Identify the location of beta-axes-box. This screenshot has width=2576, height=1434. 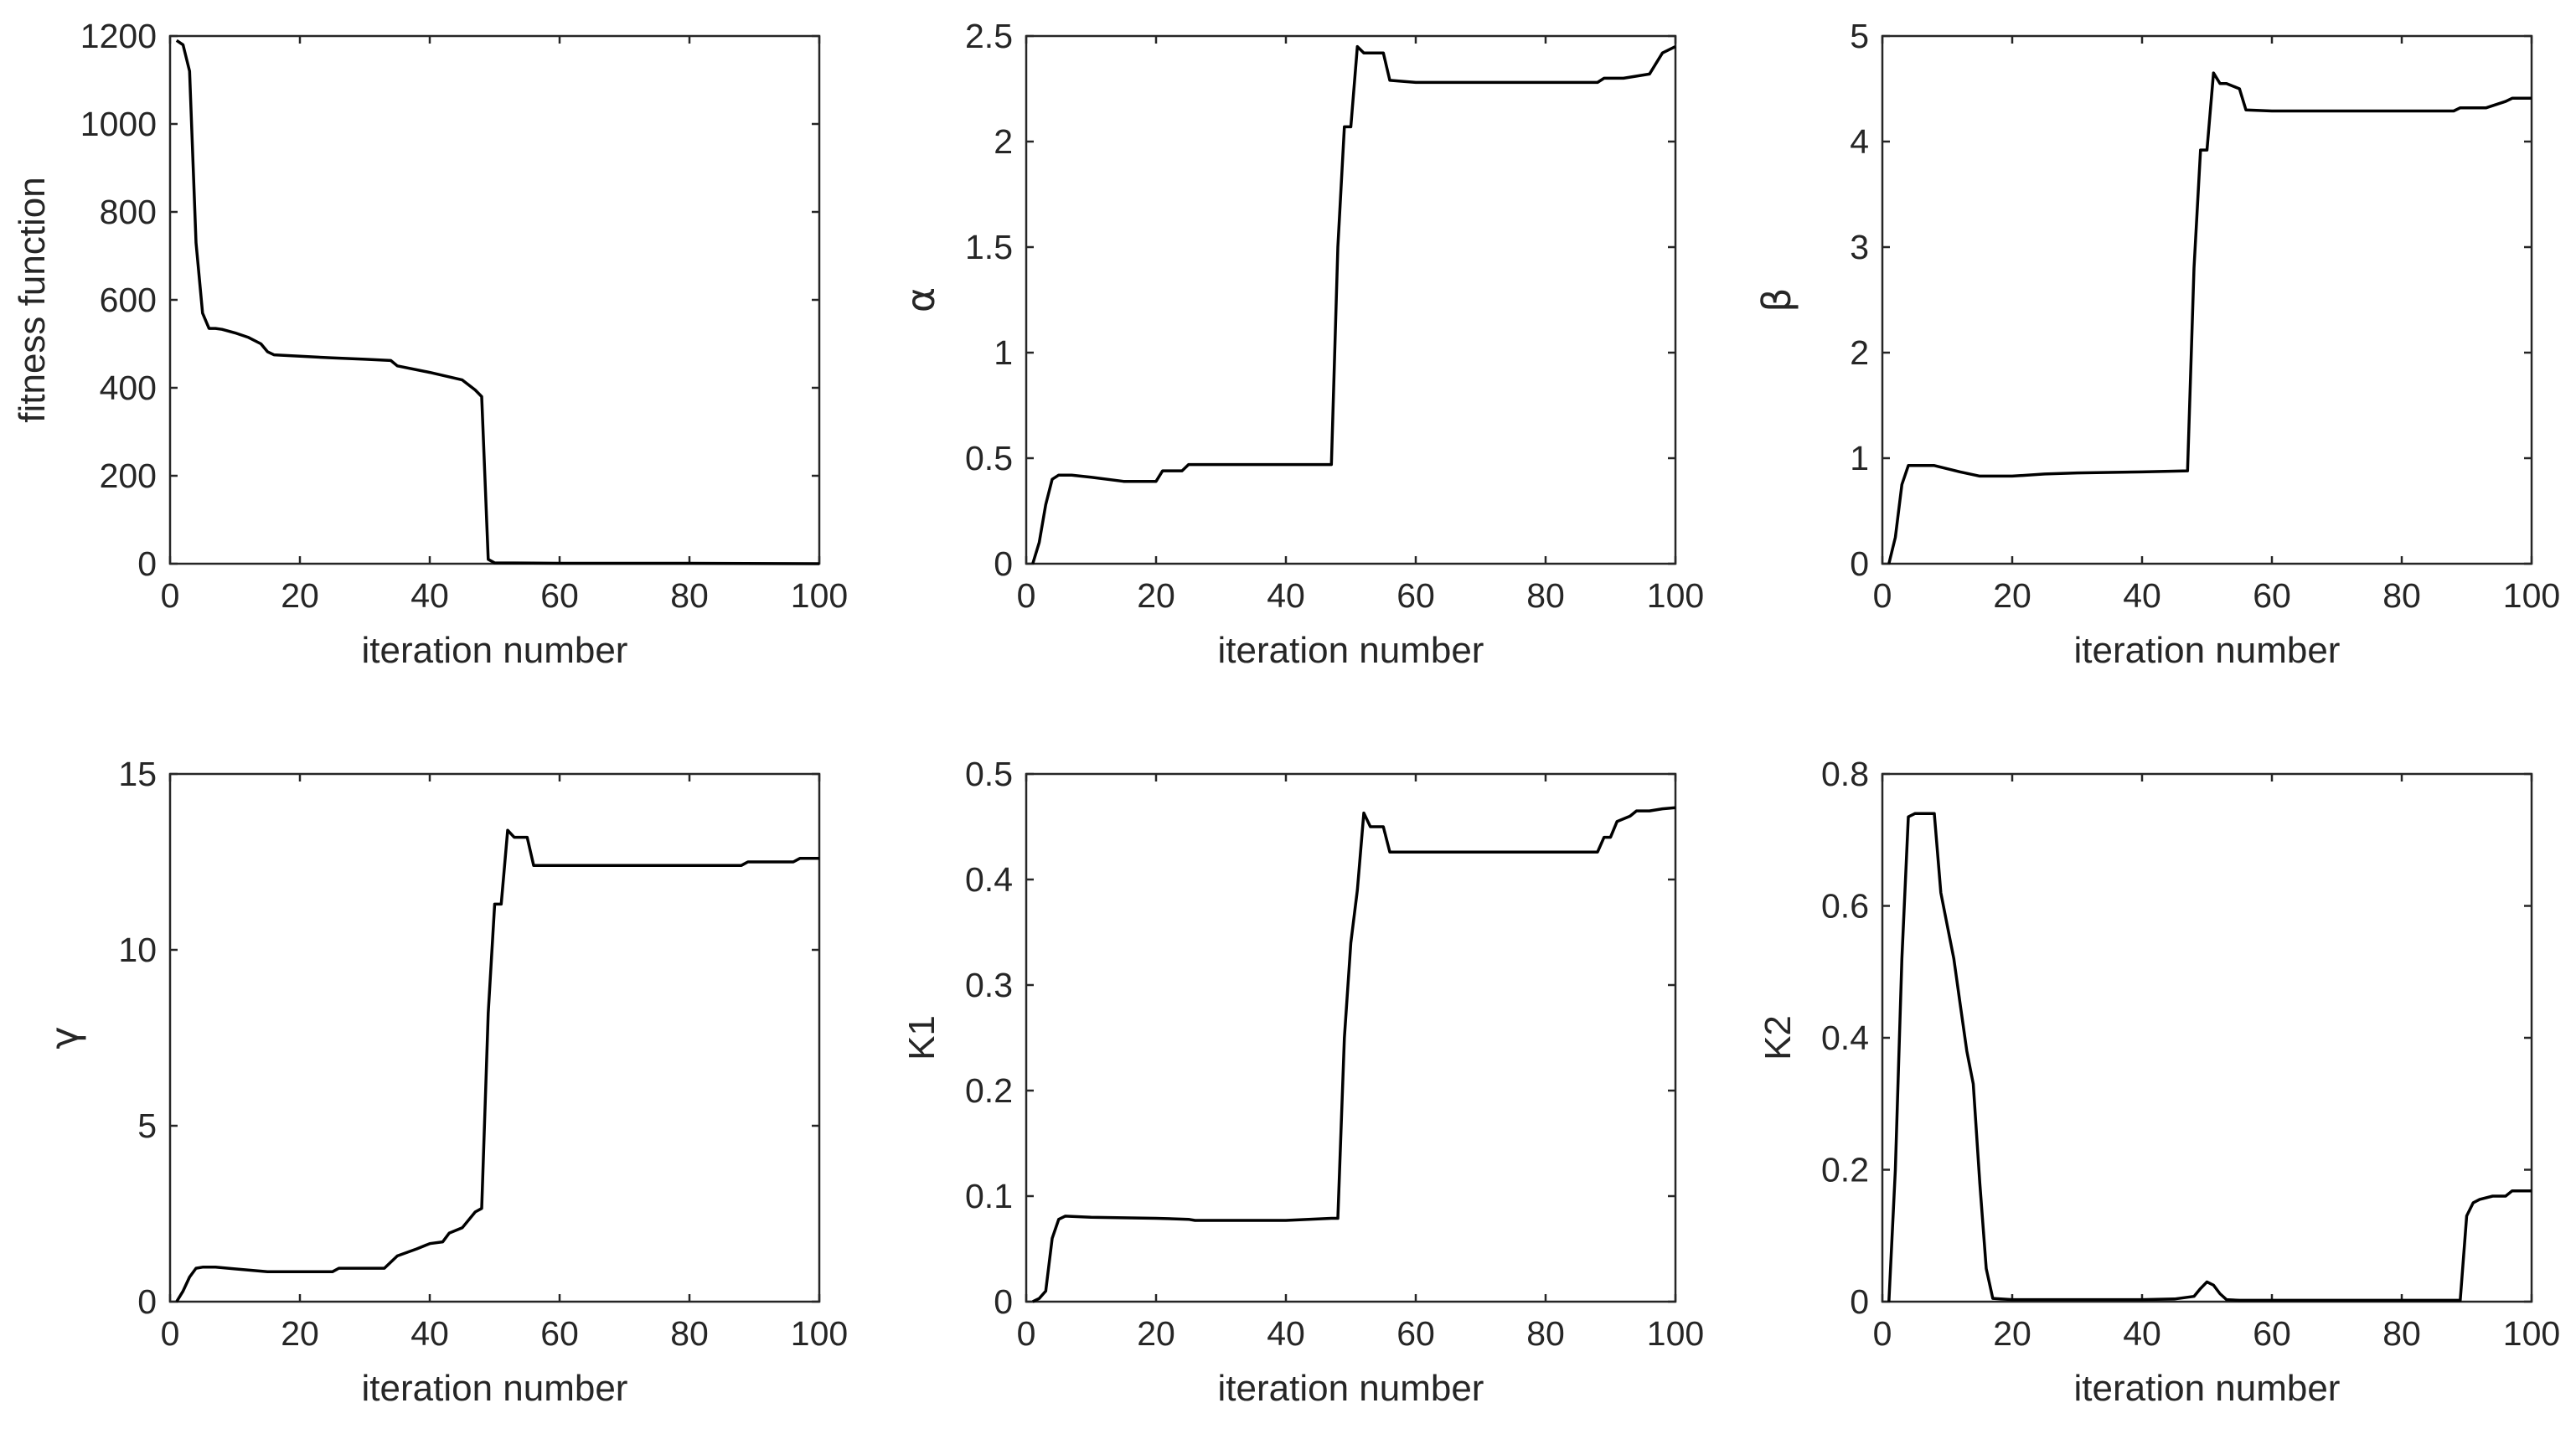
(2207, 299).